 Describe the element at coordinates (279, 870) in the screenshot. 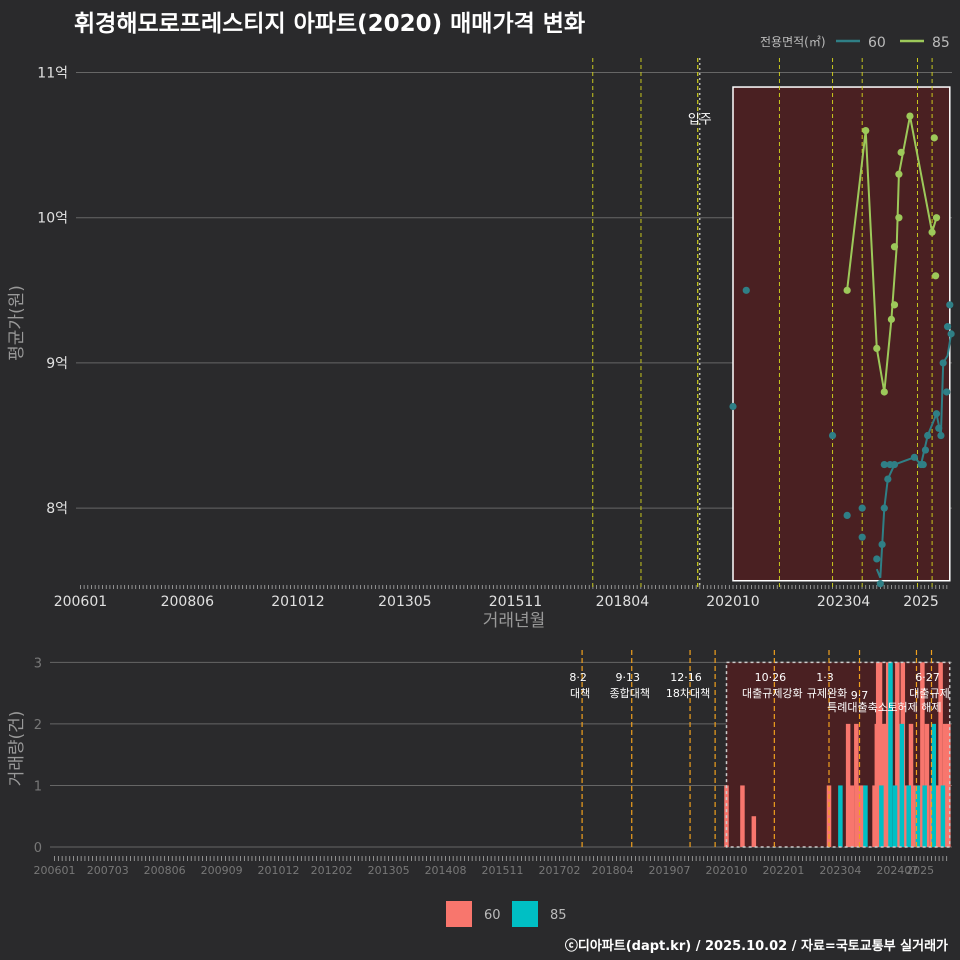

I see `x-tick-label: 201012` at that location.